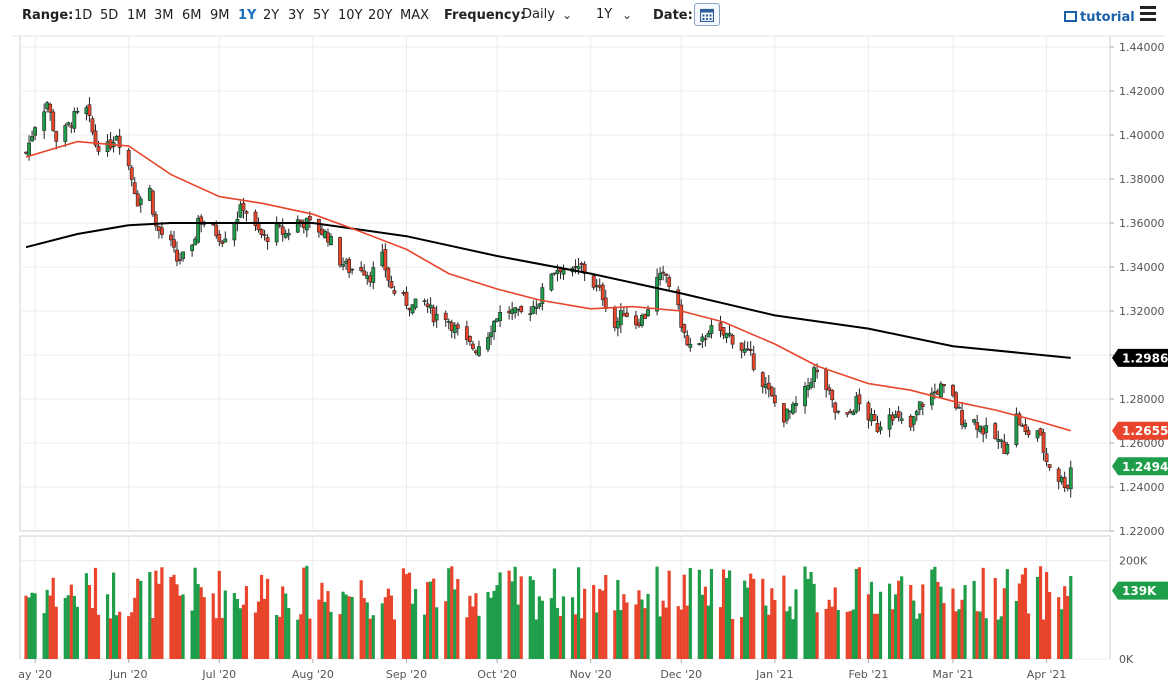 The height and width of the screenshot is (691, 1170). Describe the element at coordinates (296, 15) in the screenshot. I see `range-3y-button: 3Y` at that location.